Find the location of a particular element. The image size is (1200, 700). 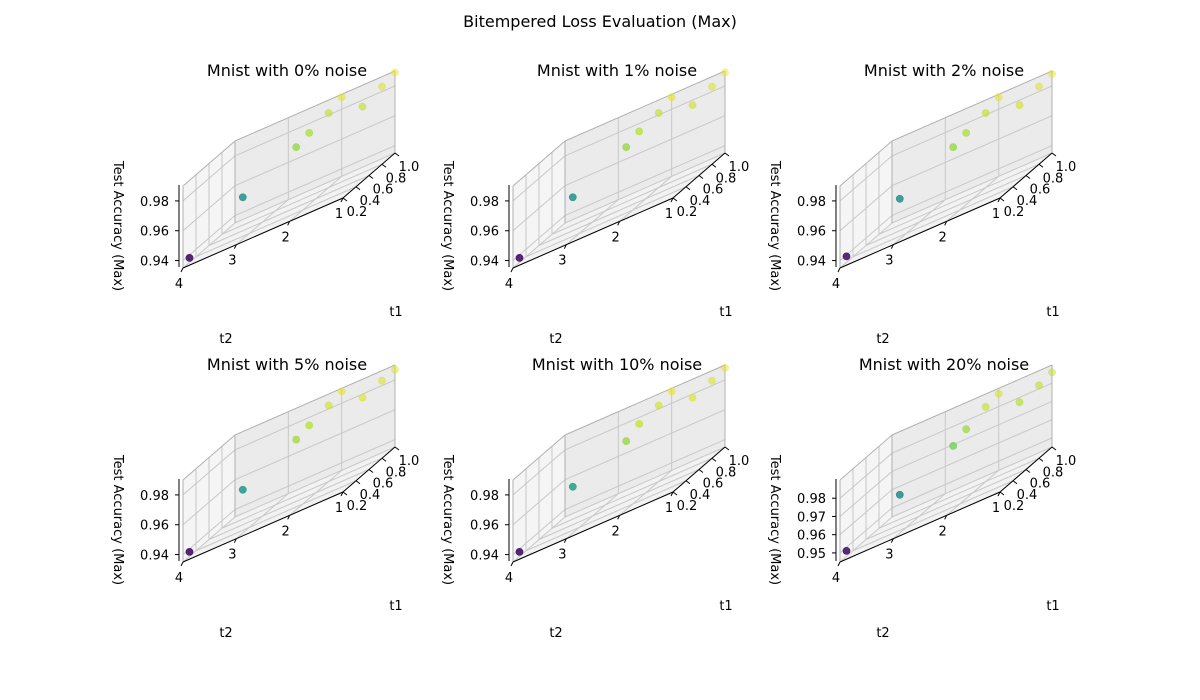

subplot-title: Mnist with 20% noise is located at coordinates (944, 364).